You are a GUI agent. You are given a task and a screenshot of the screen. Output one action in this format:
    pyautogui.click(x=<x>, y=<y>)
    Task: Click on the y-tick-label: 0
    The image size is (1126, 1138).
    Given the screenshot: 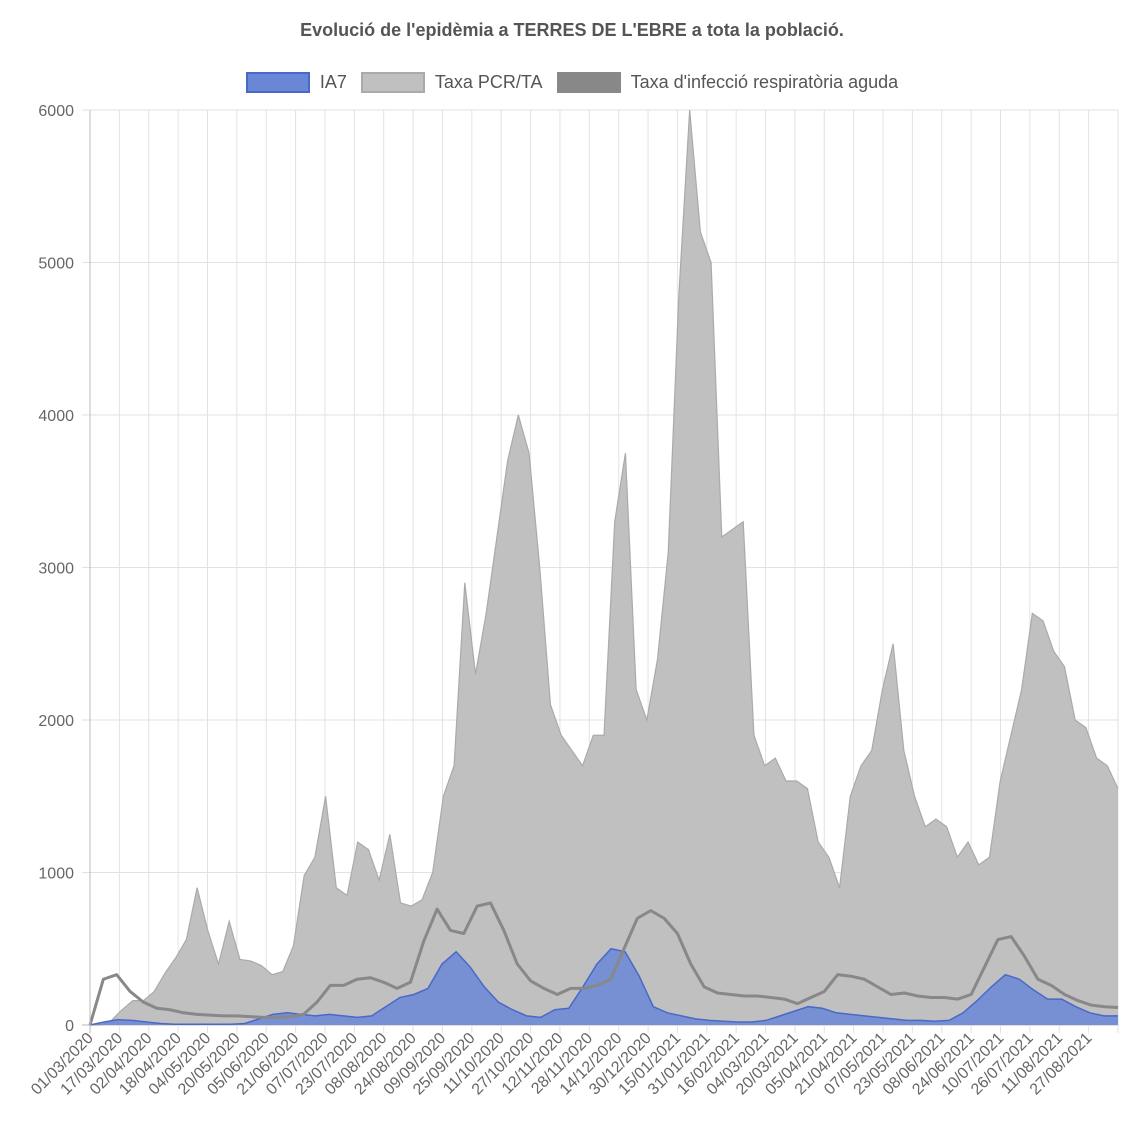 What is the action you would take?
    pyautogui.click(x=69, y=1026)
    